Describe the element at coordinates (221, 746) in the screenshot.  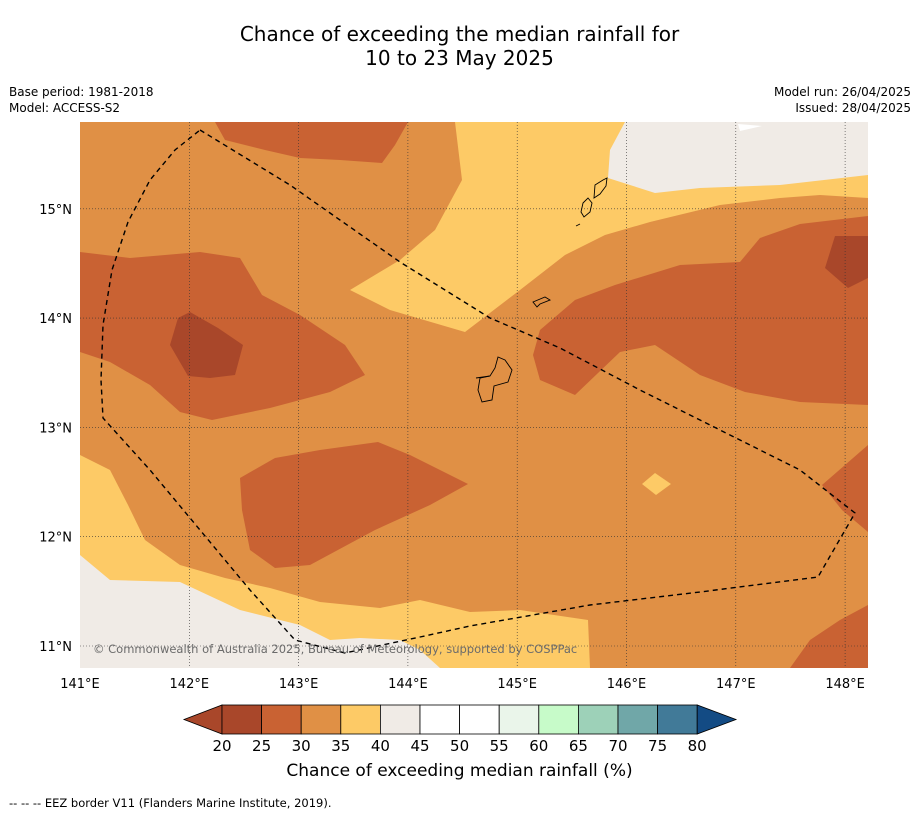
I see `colorbar-tick-label: 20` at that location.